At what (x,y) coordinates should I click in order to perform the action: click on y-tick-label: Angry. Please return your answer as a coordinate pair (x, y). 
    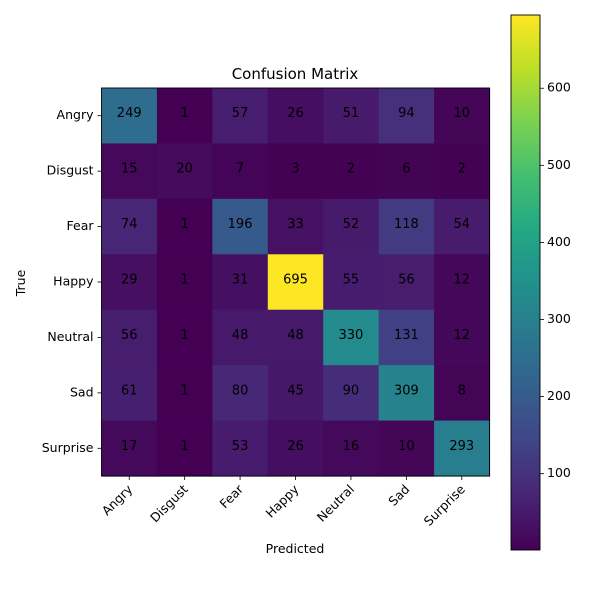
    Looking at the image, I should click on (76, 114).